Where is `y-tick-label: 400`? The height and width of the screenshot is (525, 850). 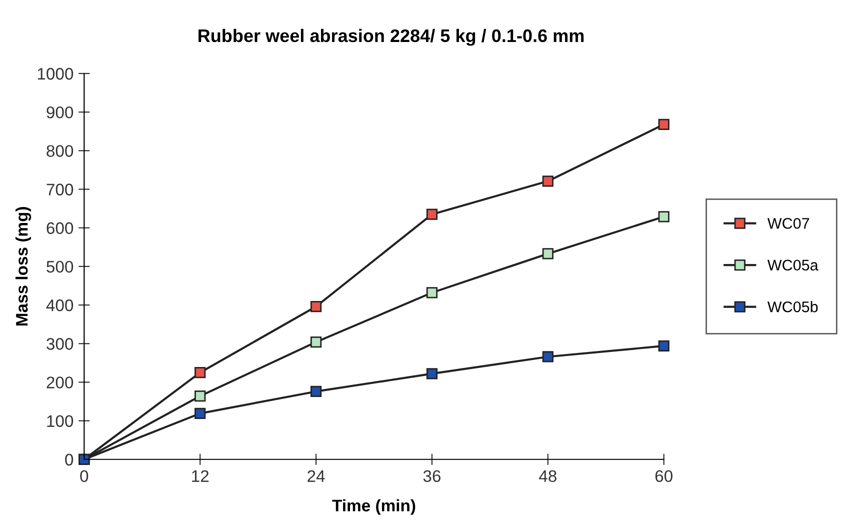 y-tick-label: 400 is located at coordinates (60, 305).